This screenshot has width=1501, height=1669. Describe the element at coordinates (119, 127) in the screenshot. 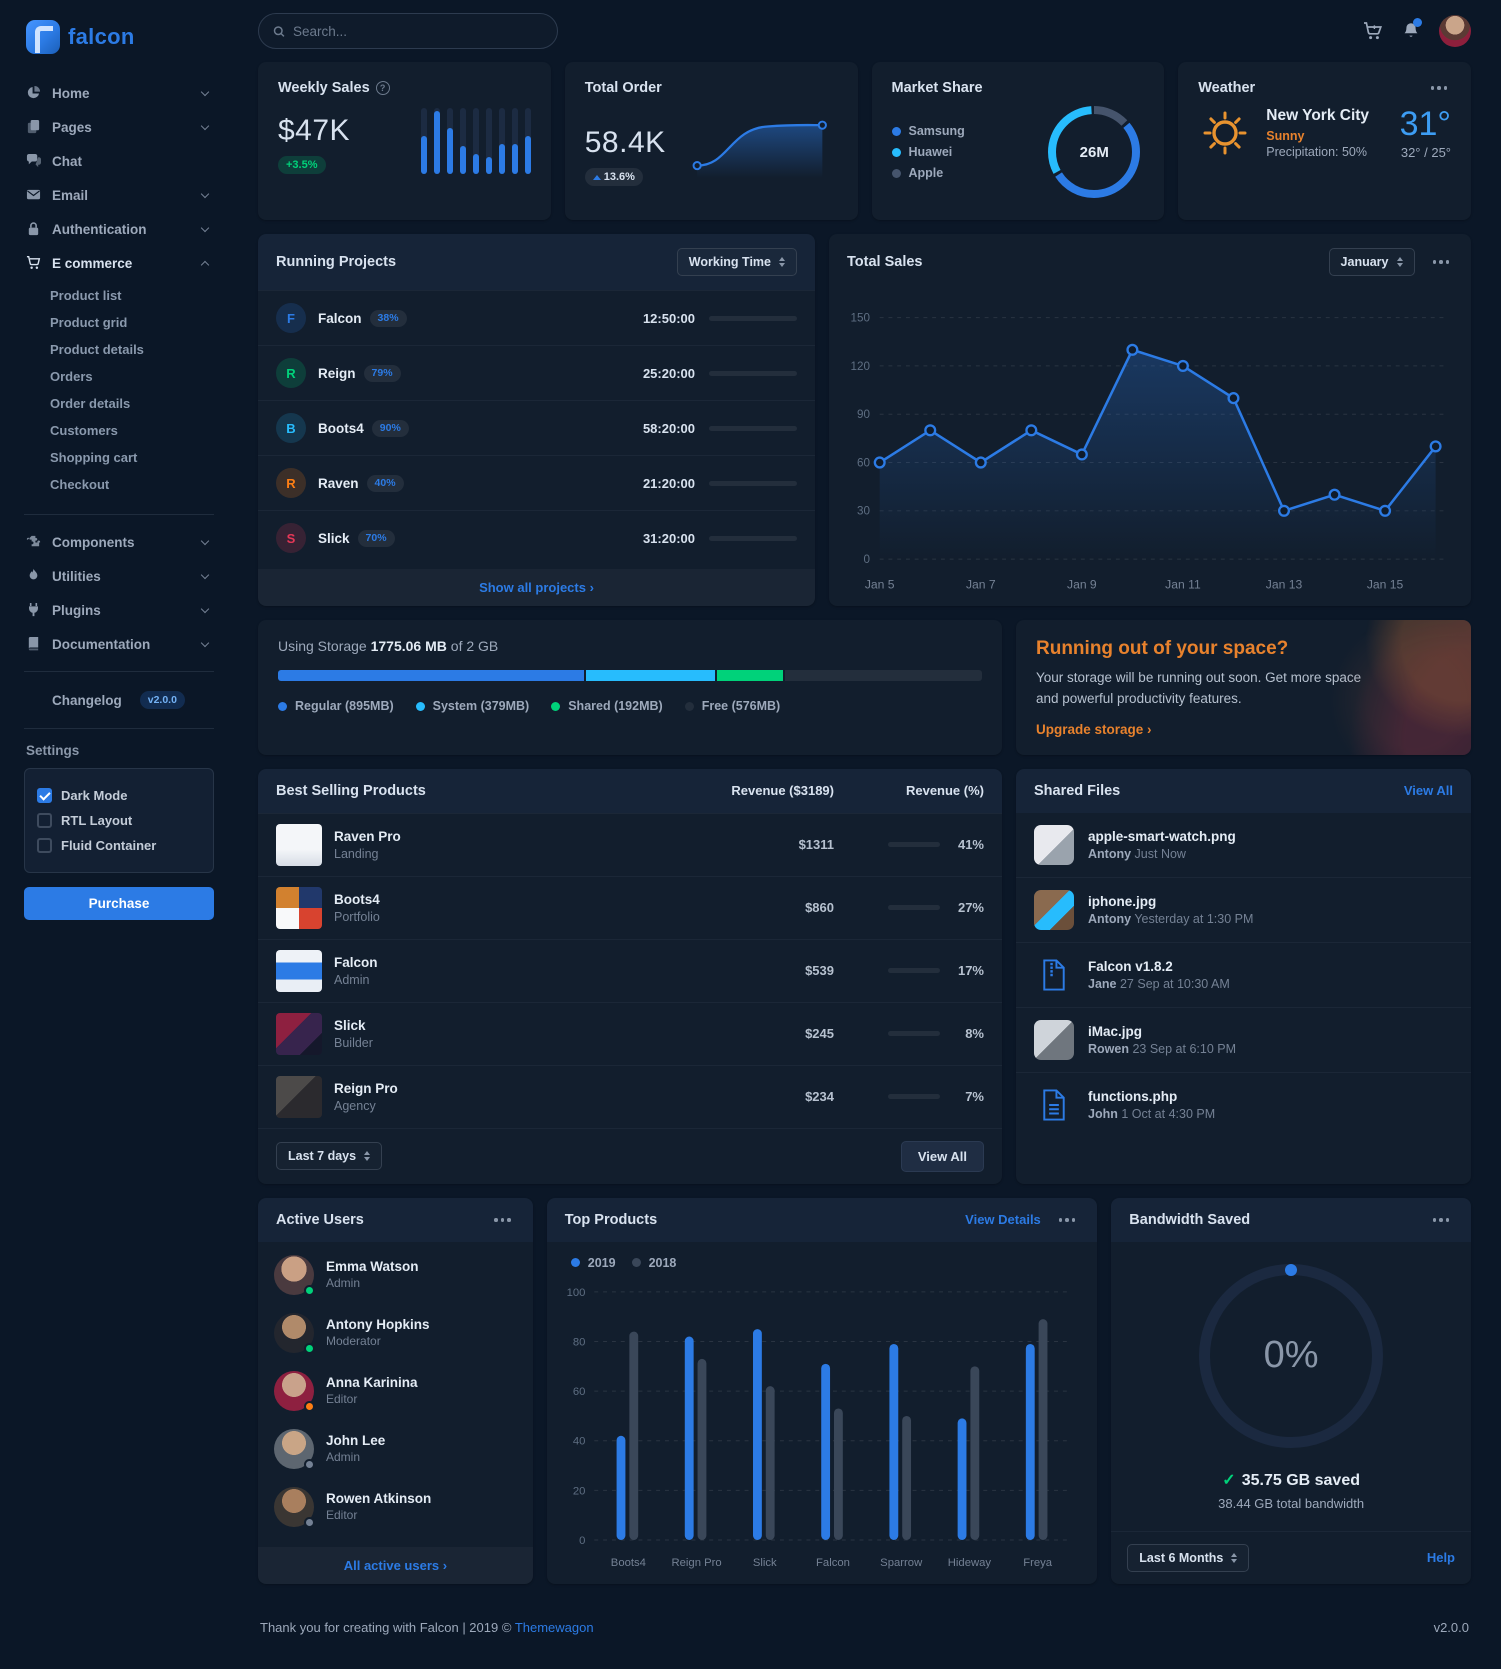

I see `sidebar-item: Pages` at that location.